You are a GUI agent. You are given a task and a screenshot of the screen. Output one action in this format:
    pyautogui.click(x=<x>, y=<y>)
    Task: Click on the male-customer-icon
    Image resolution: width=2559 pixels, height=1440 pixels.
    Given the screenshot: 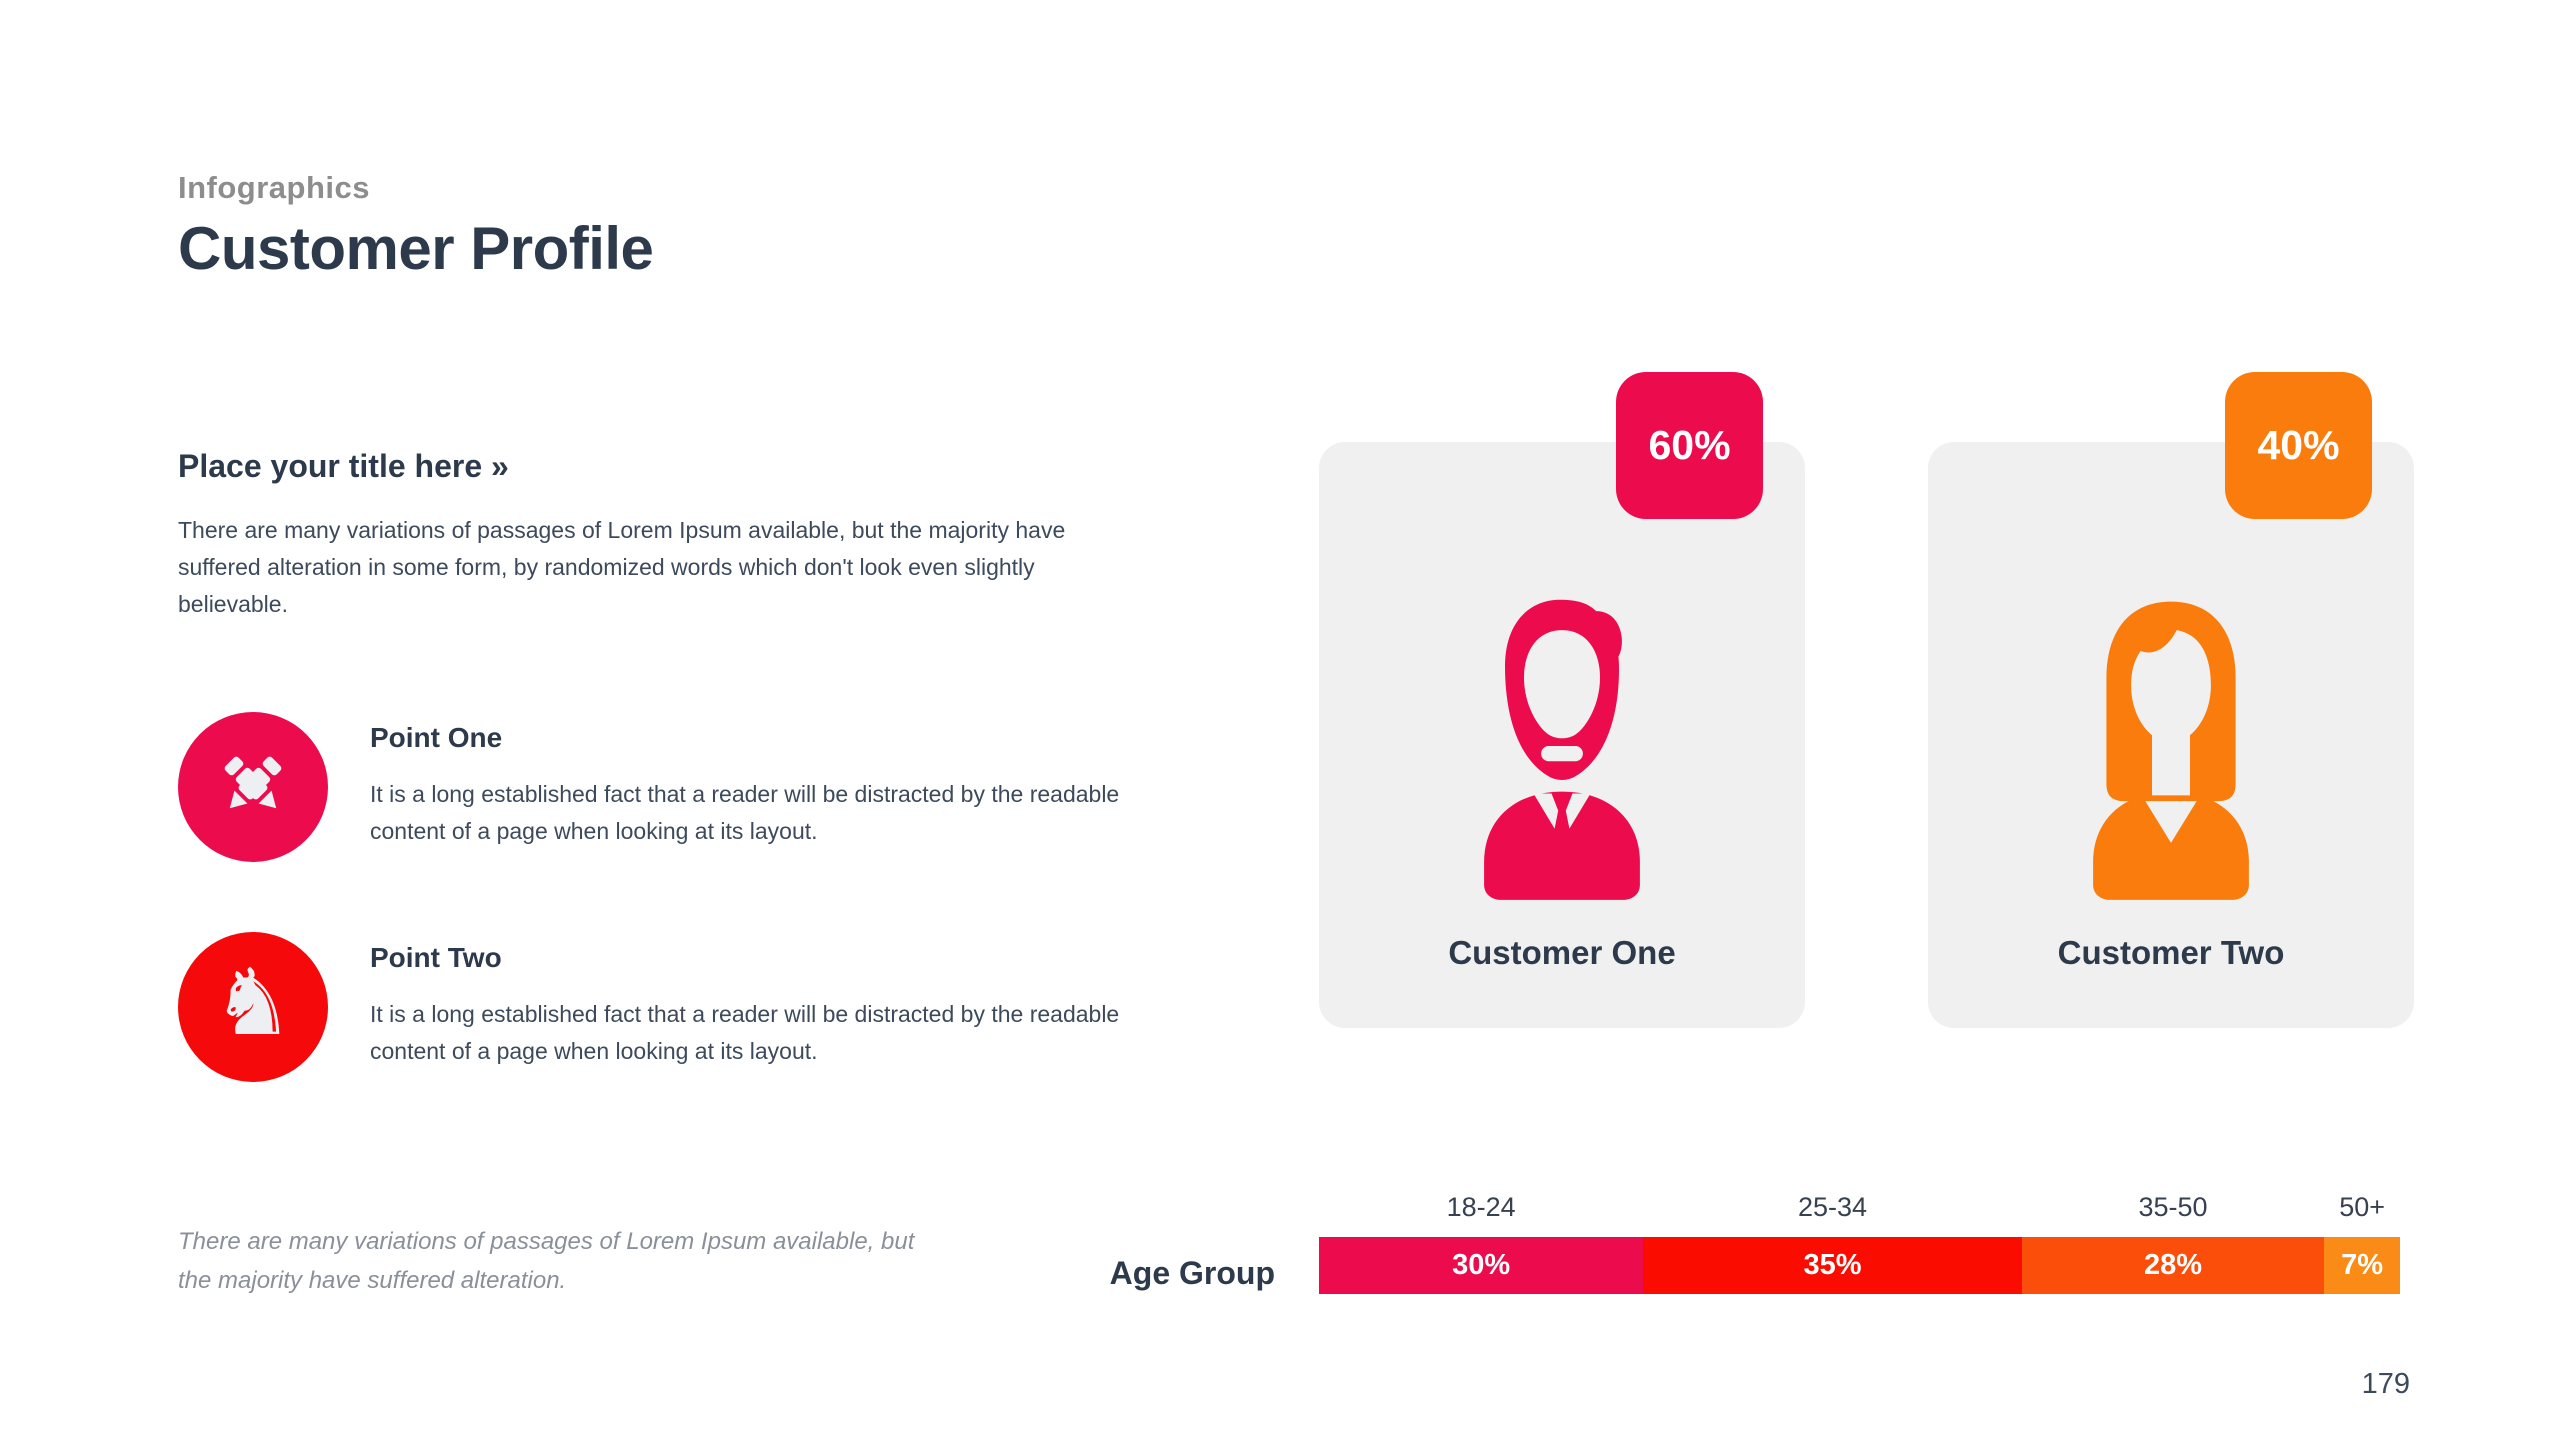 What is the action you would take?
    pyautogui.click(x=1562, y=746)
    